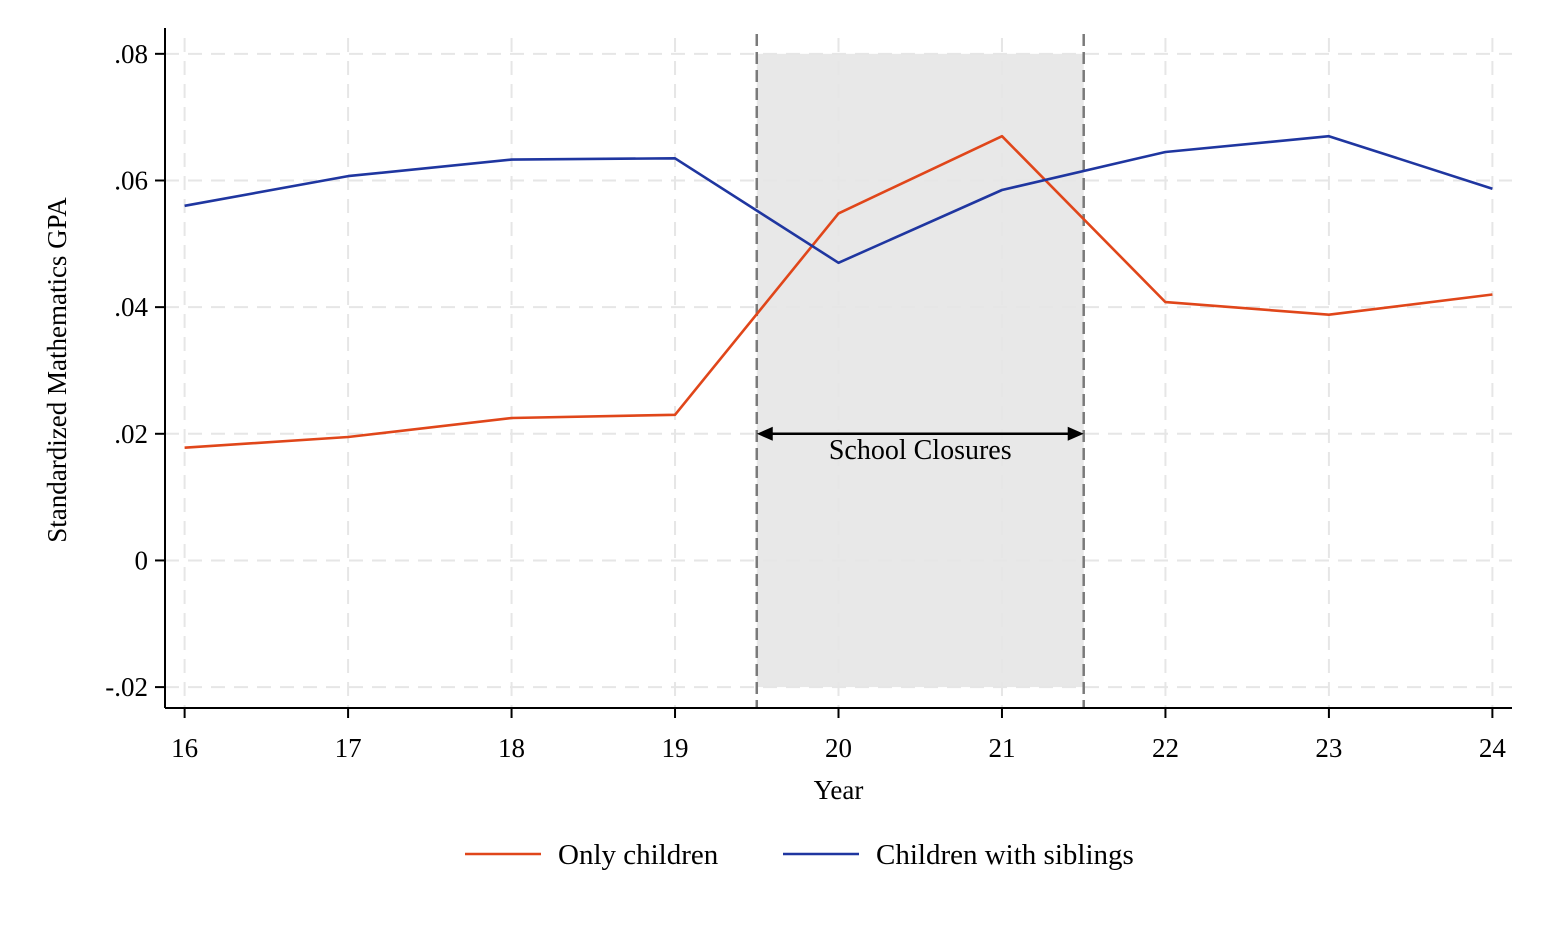 This screenshot has height=927, width=1546. What do you see at coordinates (799, 855) in the screenshot?
I see `legend: Only children Children with siblings` at bounding box center [799, 855].